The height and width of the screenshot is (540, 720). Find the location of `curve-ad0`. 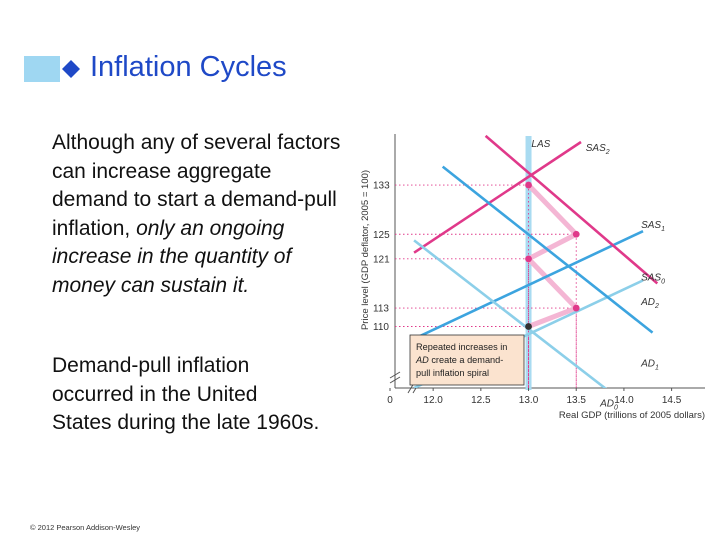

curve-ad0 is located at coordinates (510, 313).